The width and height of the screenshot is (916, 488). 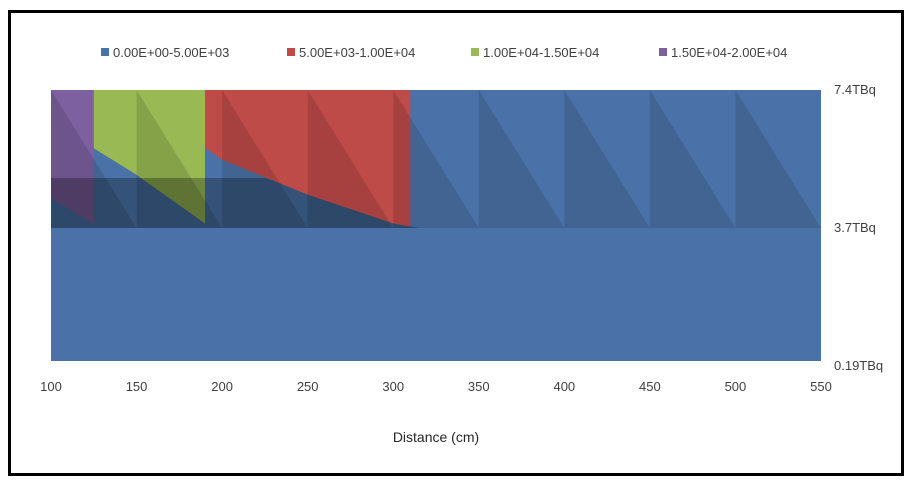 What do you see at coordinates (222, 386) in the screenshot?
I see `x-tick-label: 200` at bounding box center [222, 386].